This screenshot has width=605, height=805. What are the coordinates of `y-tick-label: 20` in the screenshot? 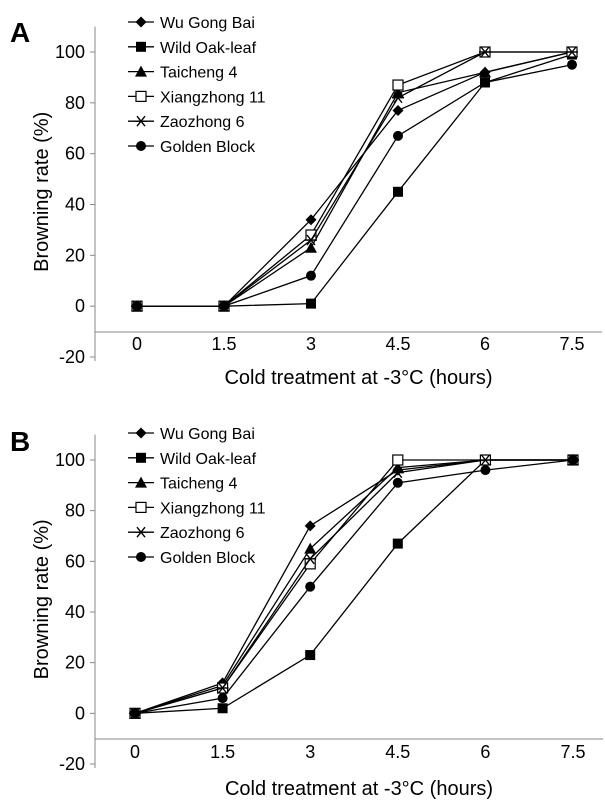 It's located at (75, 663).